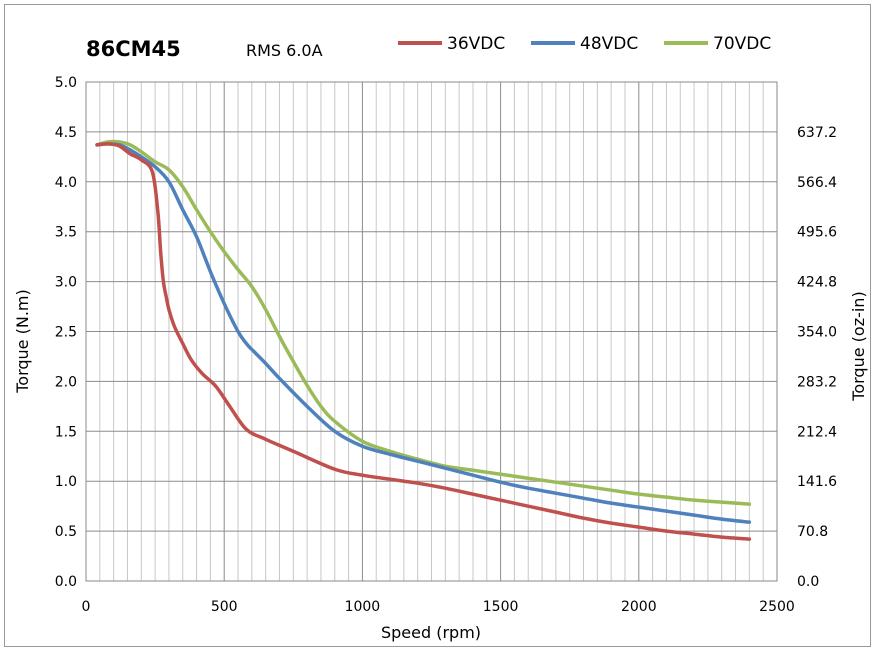 This screenshot has height=653, width=877. I want to click on y2-tick-label: 212.4, so click(817, 432).